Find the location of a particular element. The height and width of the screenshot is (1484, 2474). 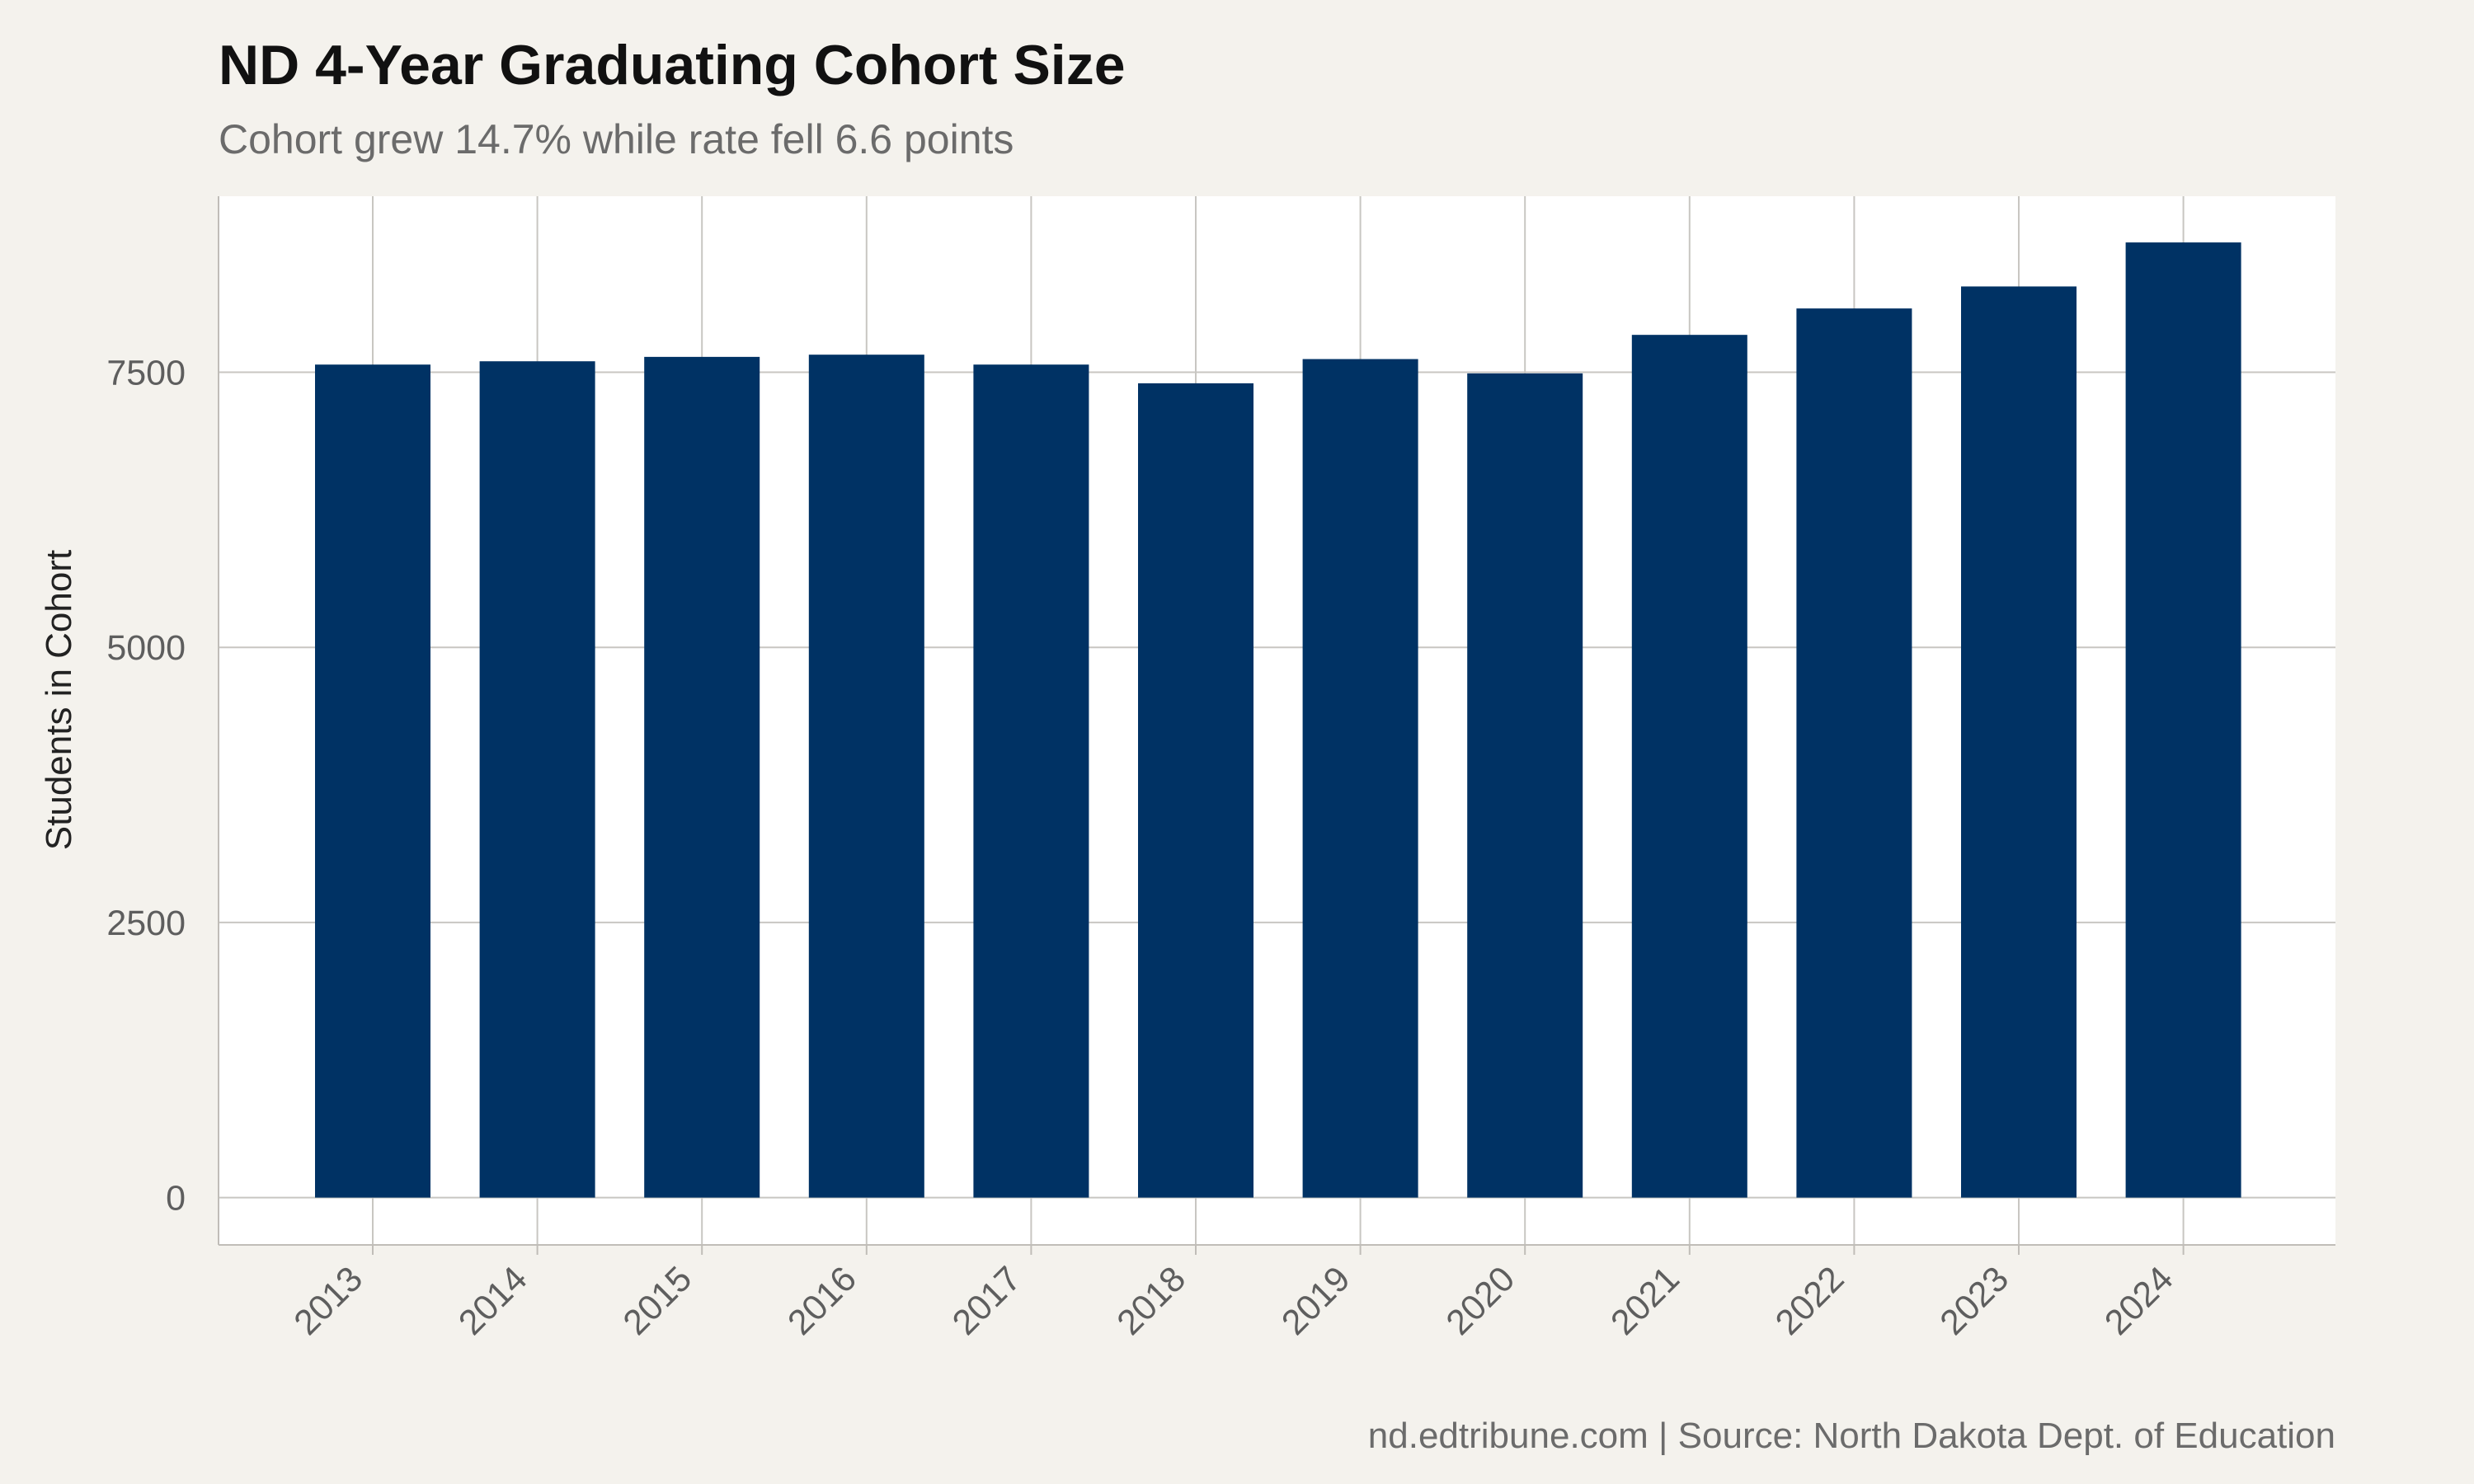

bar-2016 is located at coordinates (866, 776).